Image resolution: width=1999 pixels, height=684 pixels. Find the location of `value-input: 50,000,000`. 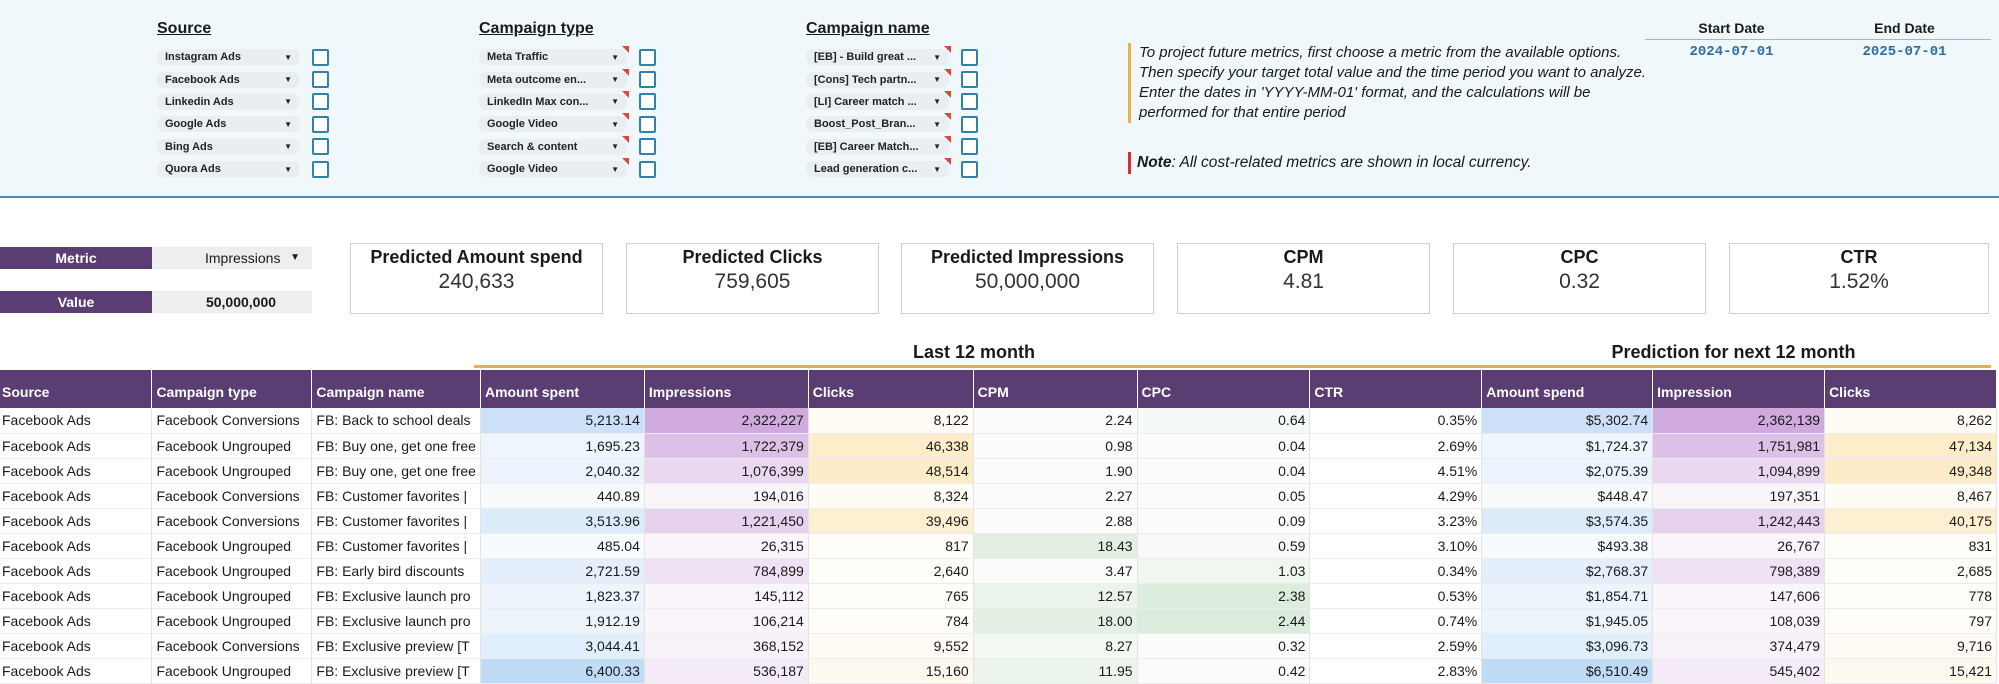

value-input: 50,000,000 is located at coordinates (232, 302).